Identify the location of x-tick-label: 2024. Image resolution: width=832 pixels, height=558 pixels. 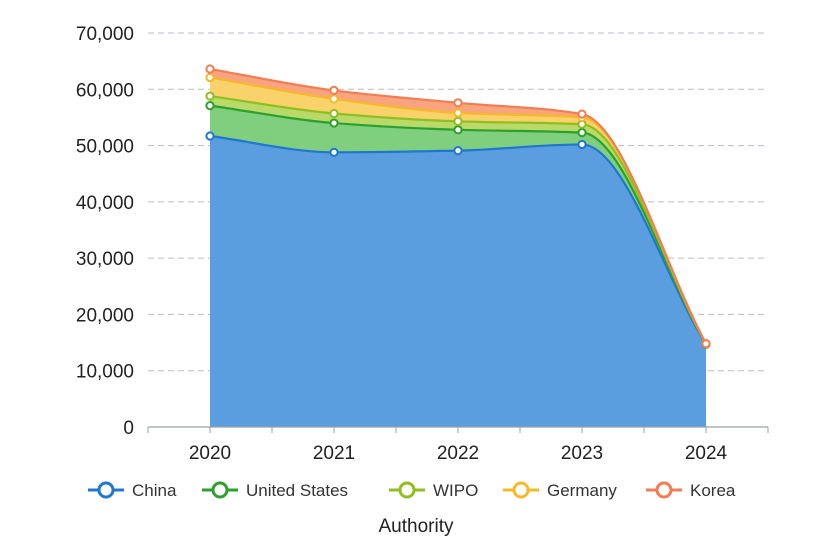
(706, 453).